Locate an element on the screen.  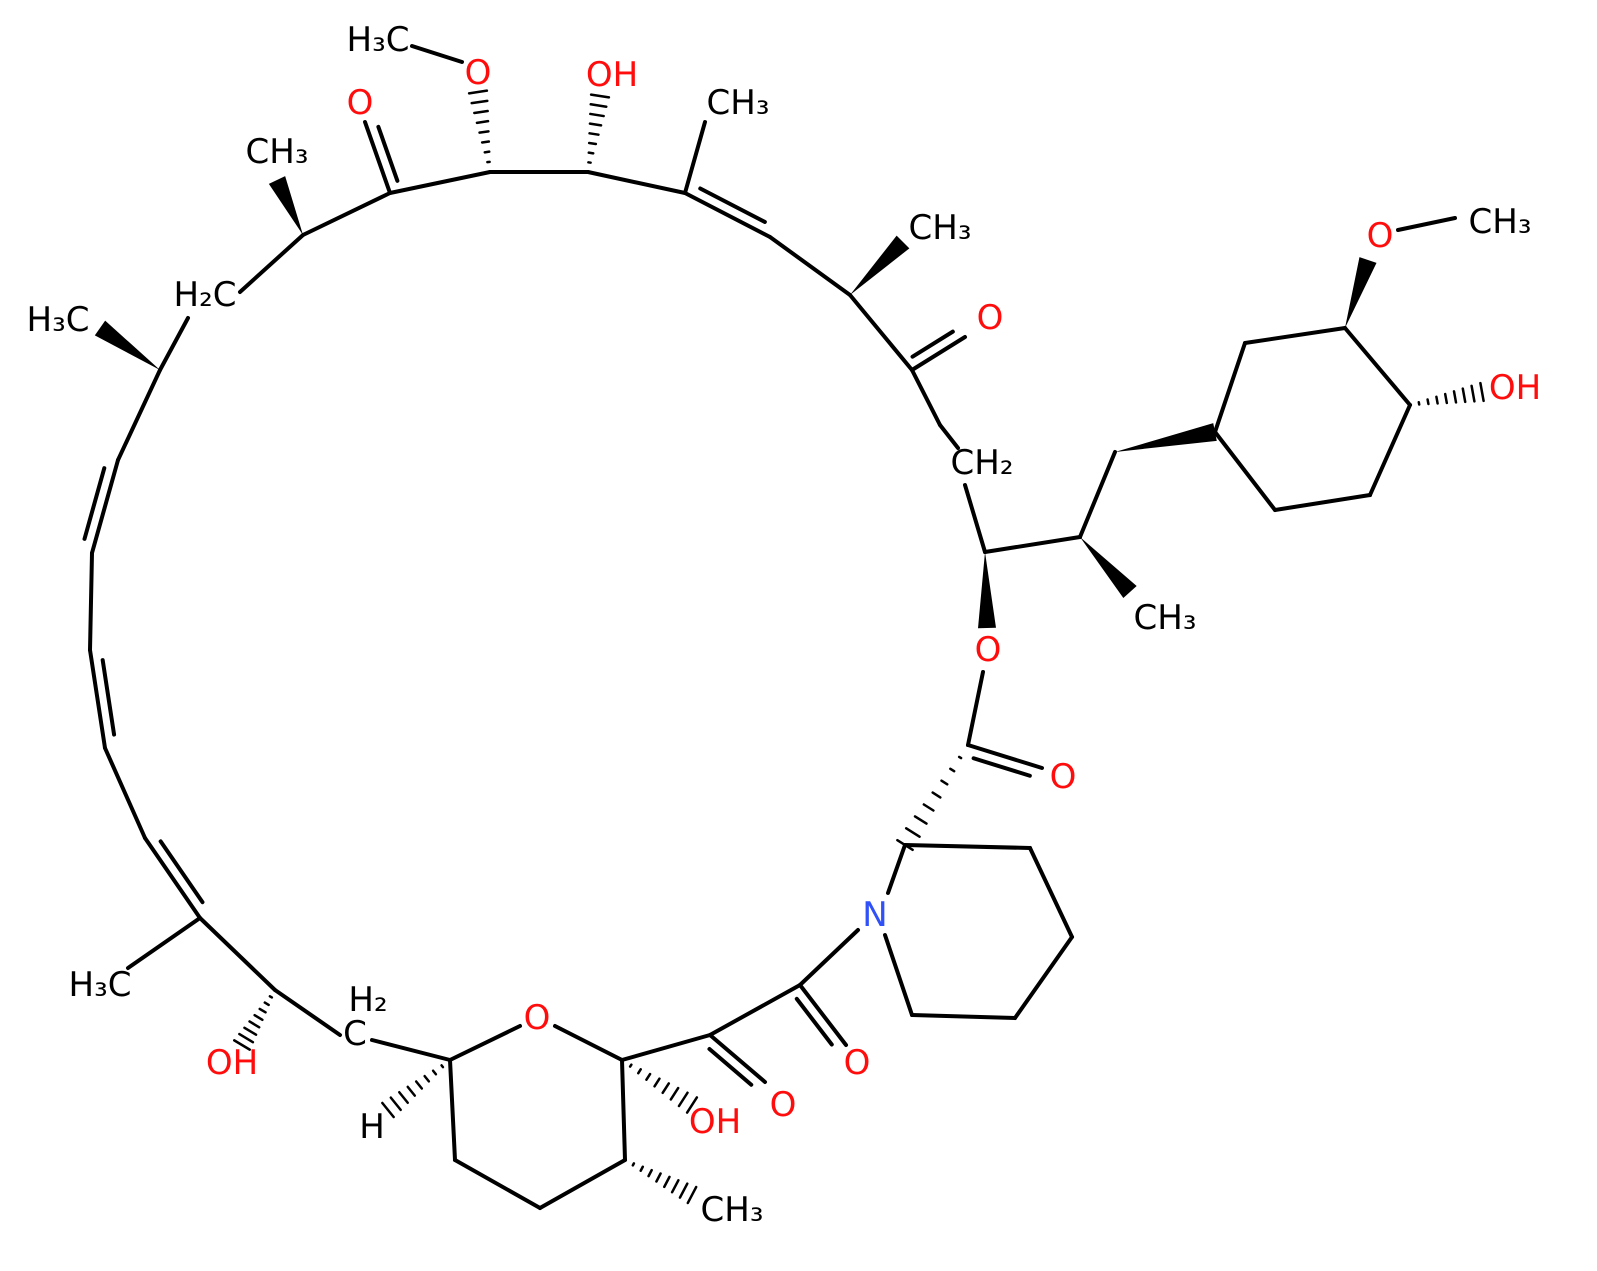
atom-label: N is located at coordinates (874, 915).